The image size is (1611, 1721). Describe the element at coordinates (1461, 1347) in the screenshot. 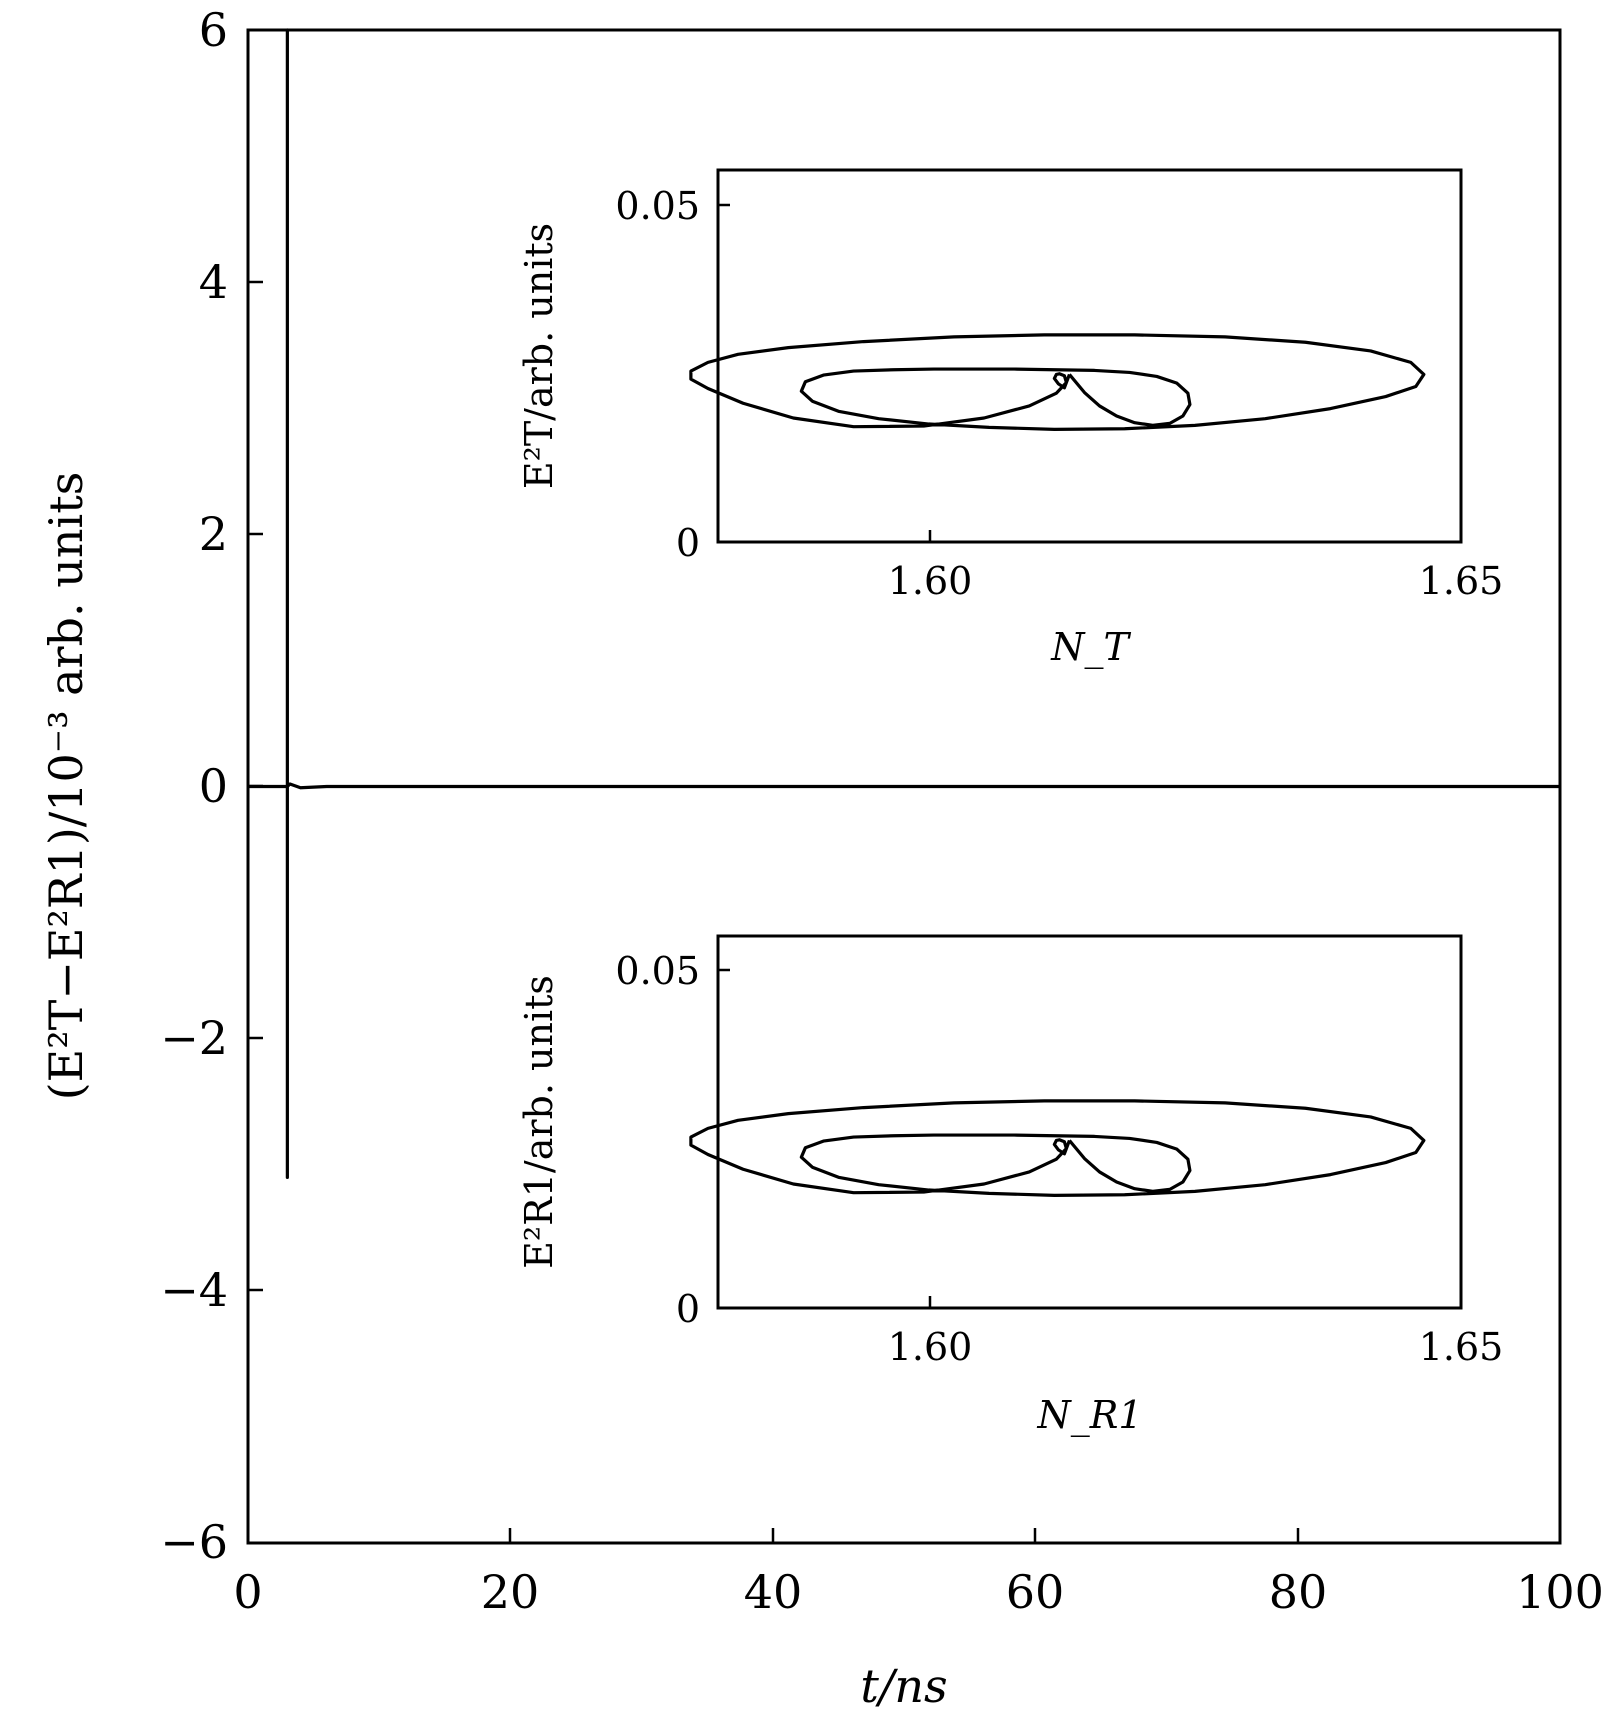

I see `inset-bottom-x-tick-label: 1.65` at that location.